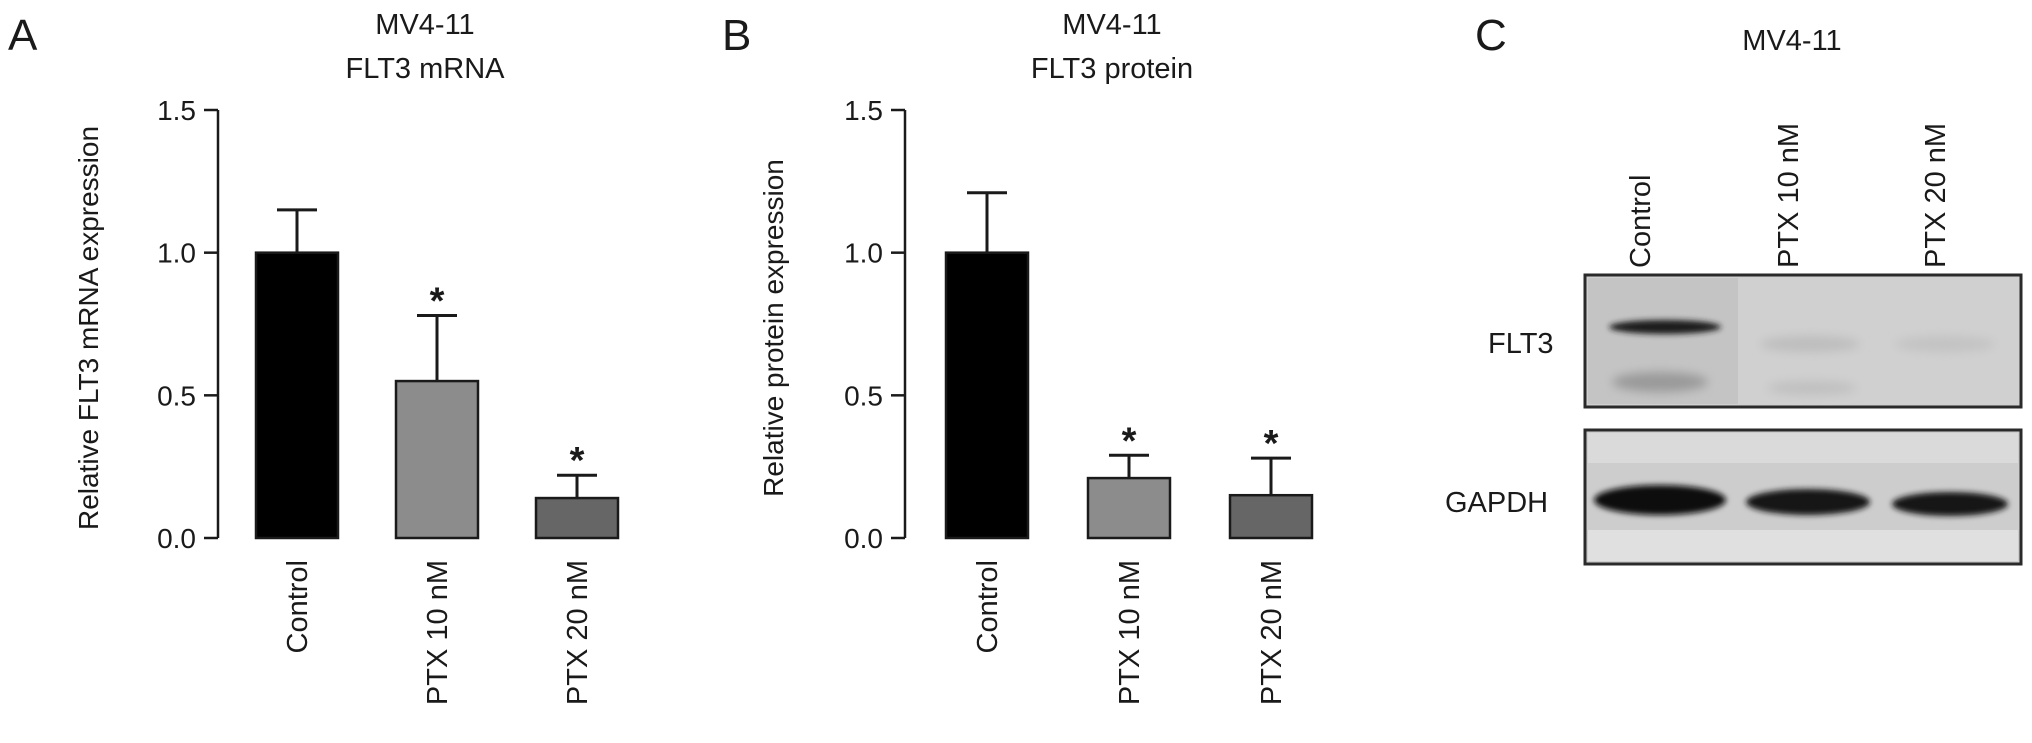 The width and height of the screenshot is (2032, 743). I want to click on panel-b-title-line-1: MV4-11, so click(1111, 25).